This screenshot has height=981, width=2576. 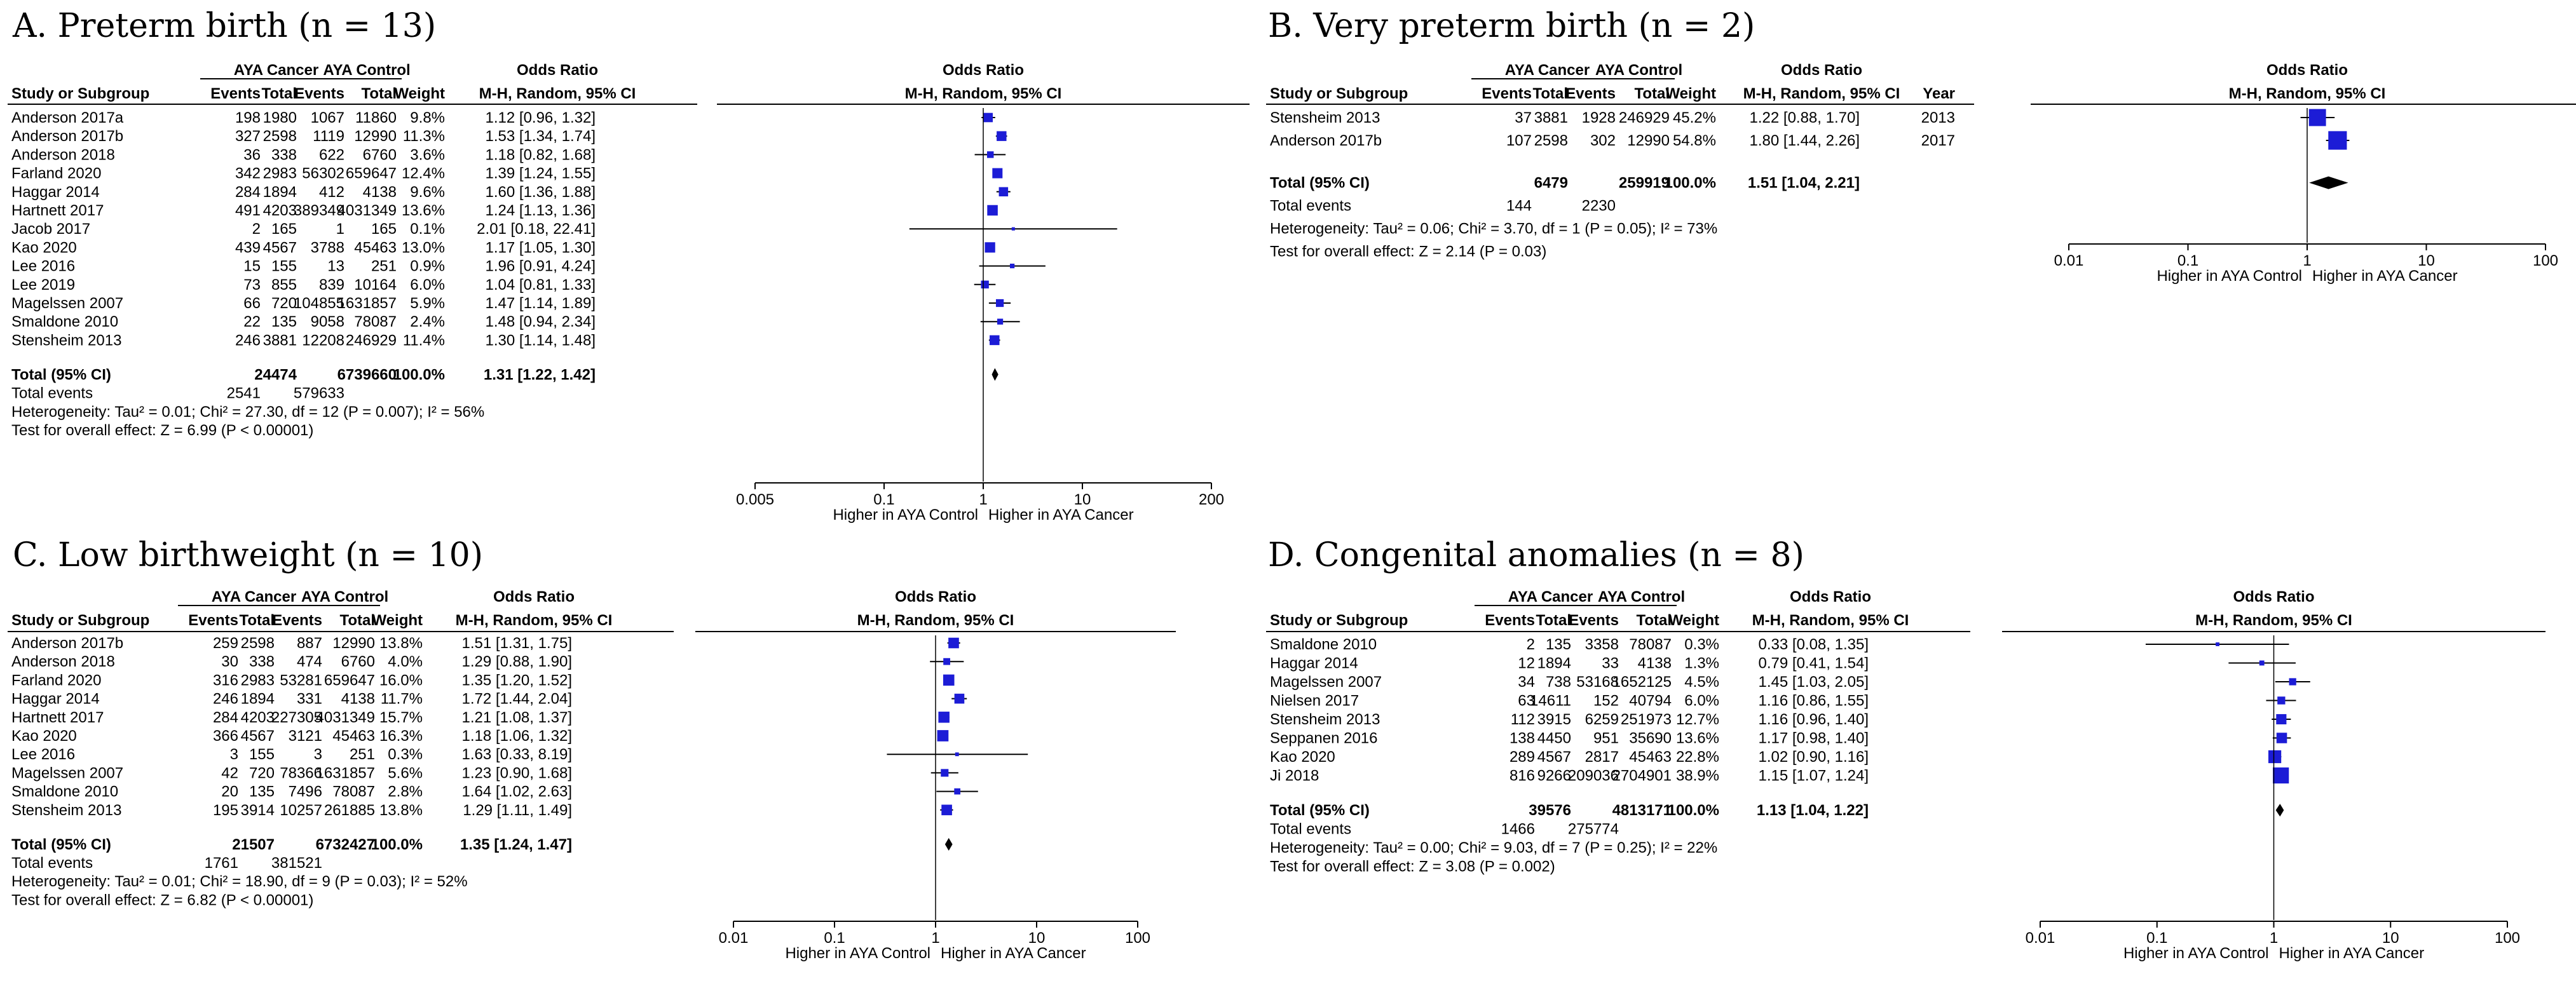 I want to click on control-total: 251973, so click(x=1646, y=719).